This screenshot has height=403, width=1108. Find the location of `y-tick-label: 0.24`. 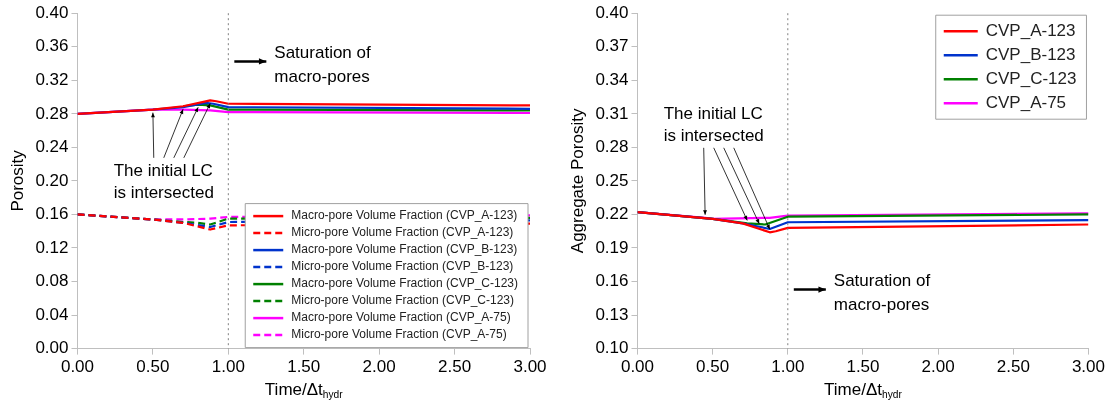

y-tick-label: 0.24 is located at coordinates (52, 147).